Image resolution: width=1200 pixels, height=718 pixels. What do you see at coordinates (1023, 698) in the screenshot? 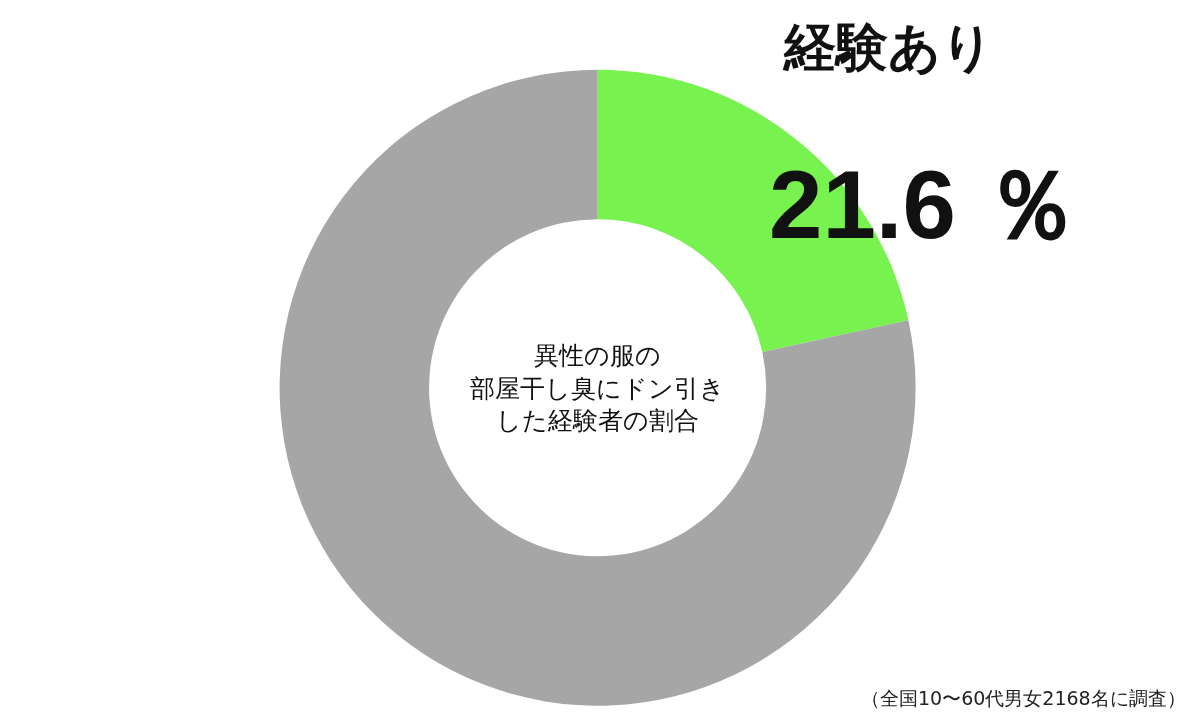
I see `text: （全国10〜60代男女2168名に調査）` at bounding box center [1023, 698].